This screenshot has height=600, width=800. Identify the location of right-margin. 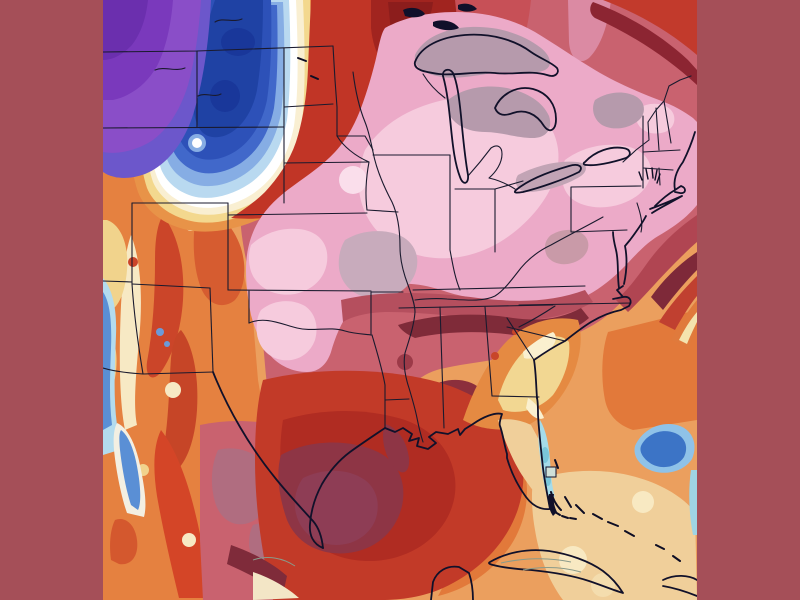
(748, 300).